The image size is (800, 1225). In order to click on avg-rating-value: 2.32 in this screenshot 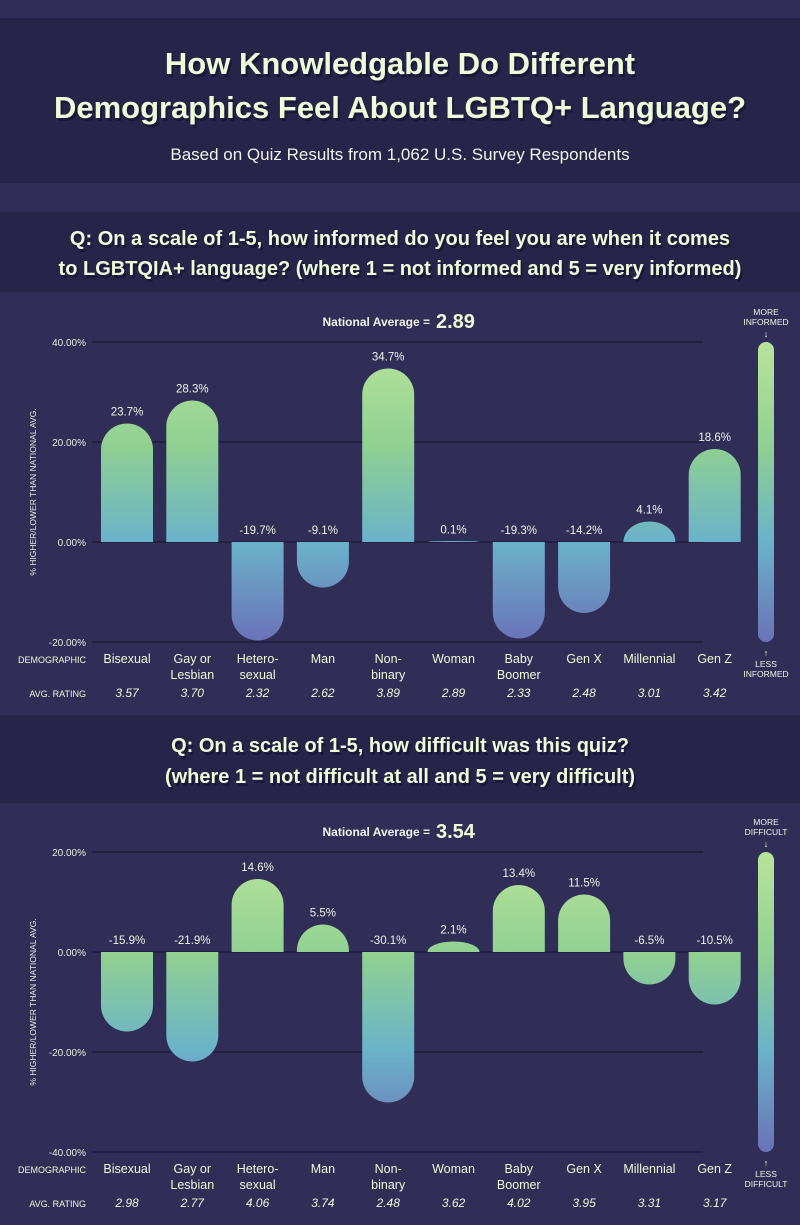, I will do `click(257, 693)`.